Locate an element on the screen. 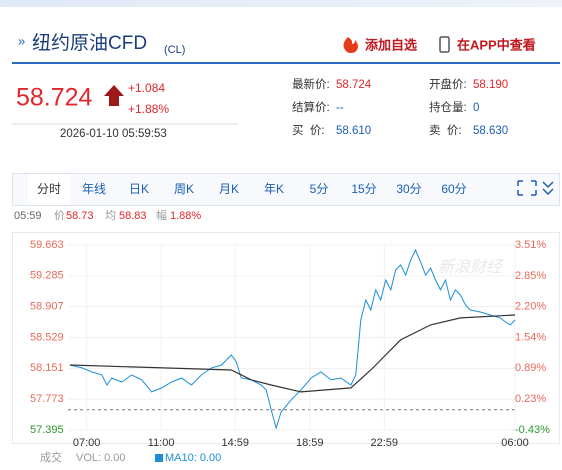 The width and height of the screenshot is (562, 470). tab: 30分 is located at coordinates (408, 189).